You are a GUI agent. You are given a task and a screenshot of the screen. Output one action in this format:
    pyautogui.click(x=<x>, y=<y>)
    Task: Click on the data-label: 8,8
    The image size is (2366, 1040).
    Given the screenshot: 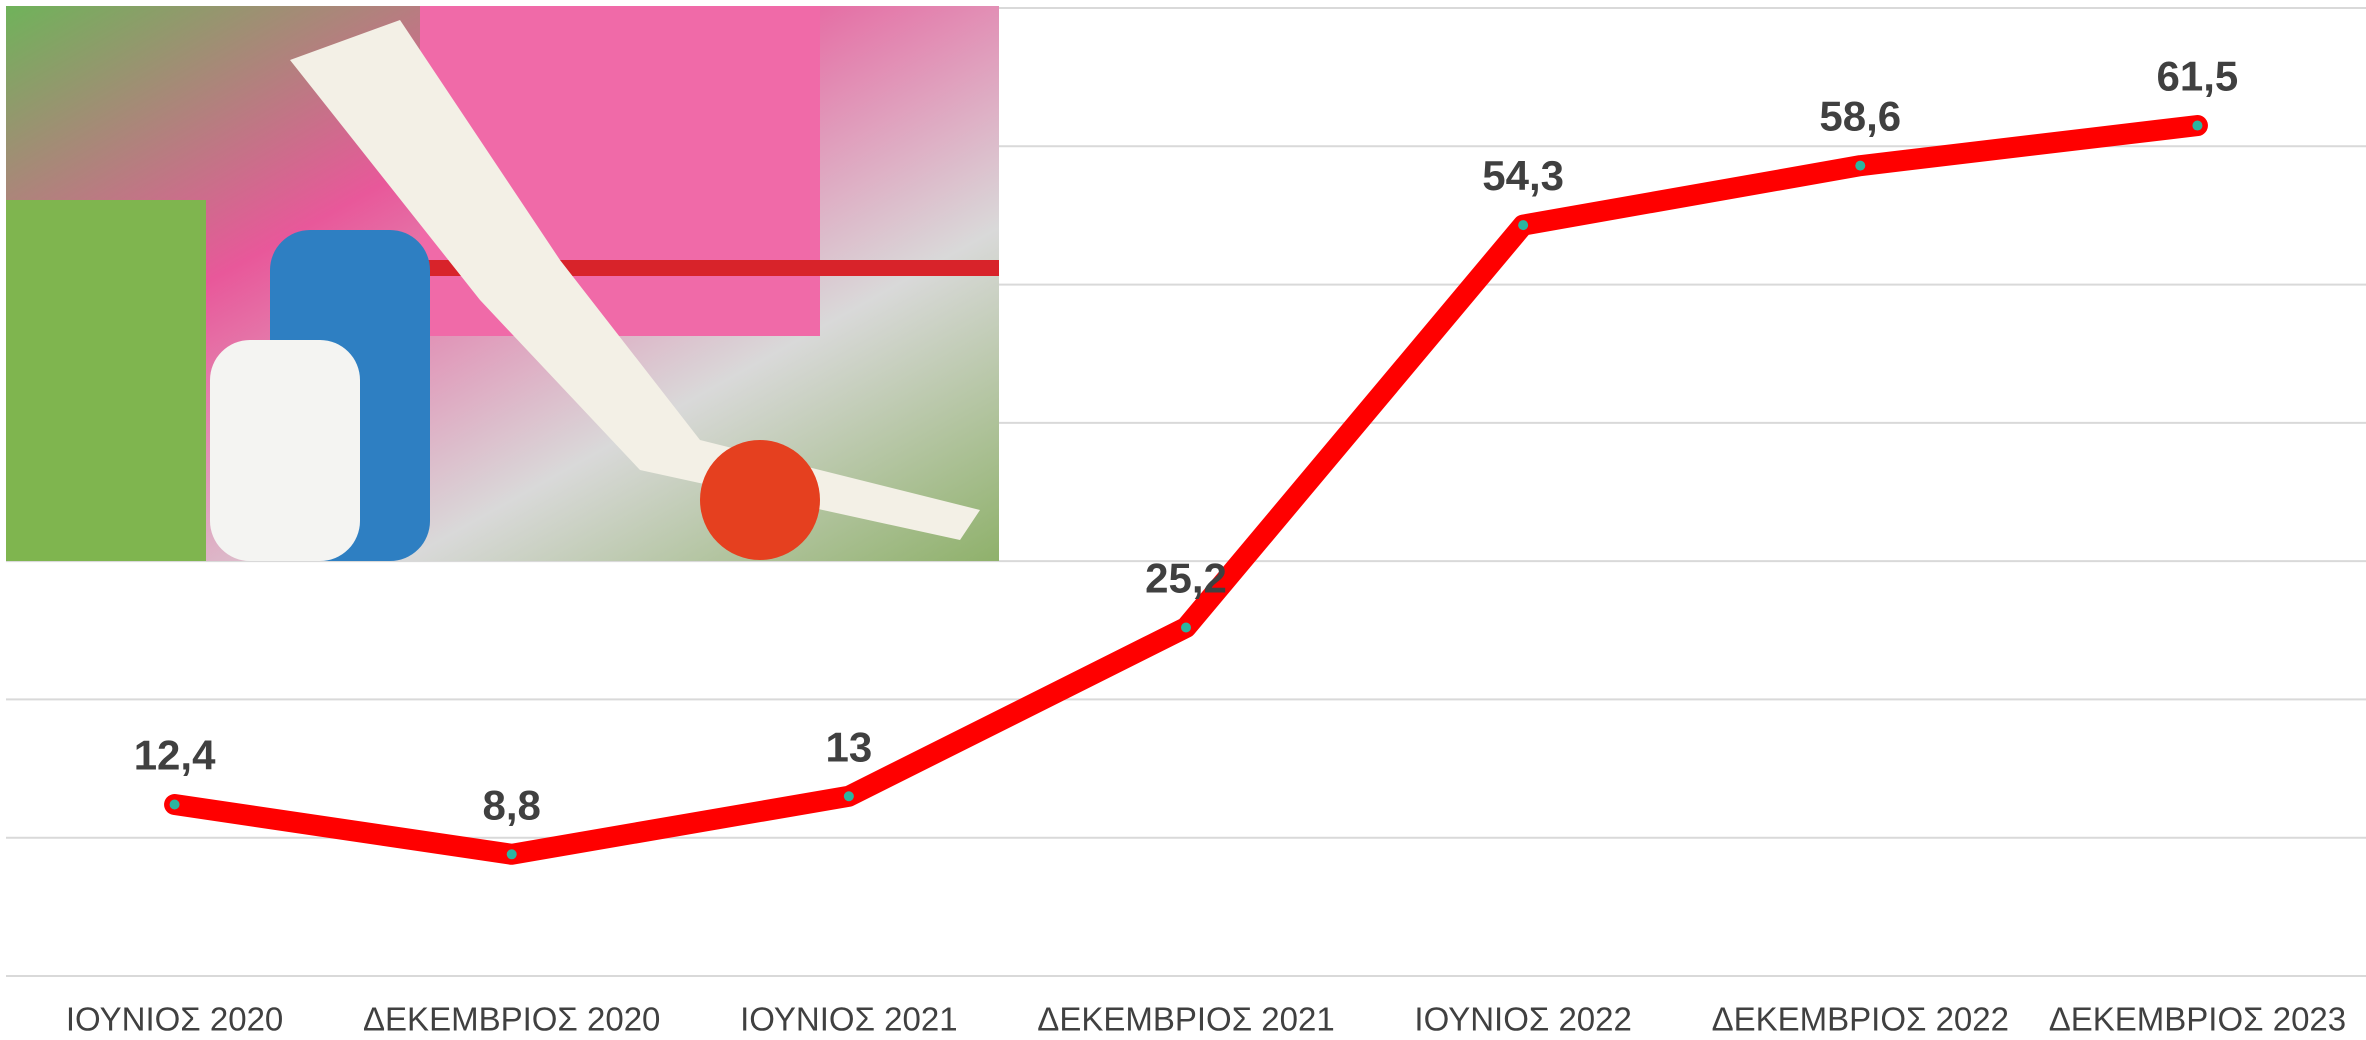 What is the action you would take?
    pyautogui.click(x=512, y=804)
    